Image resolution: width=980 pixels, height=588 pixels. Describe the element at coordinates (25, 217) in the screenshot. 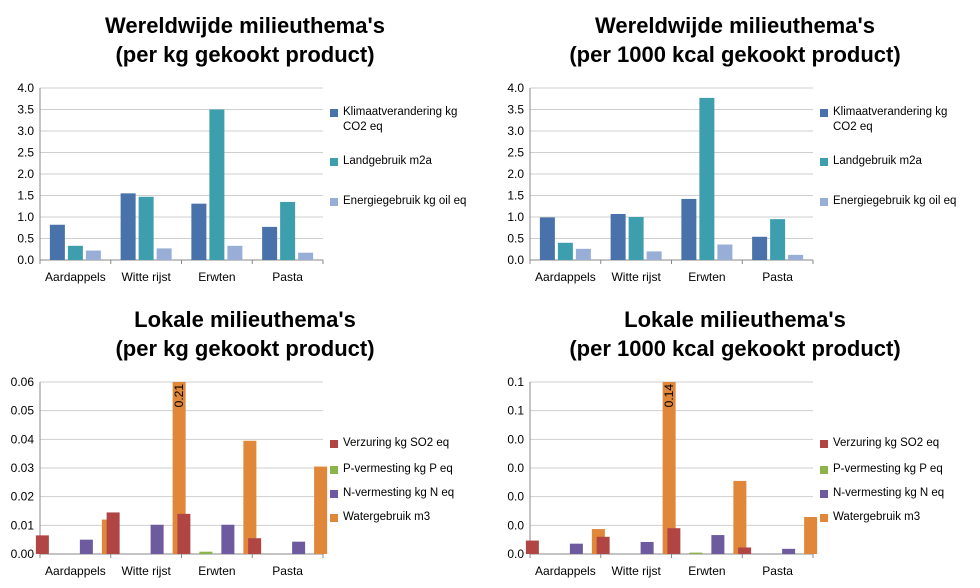

I see `y-tick-label: 1.0` at that location.